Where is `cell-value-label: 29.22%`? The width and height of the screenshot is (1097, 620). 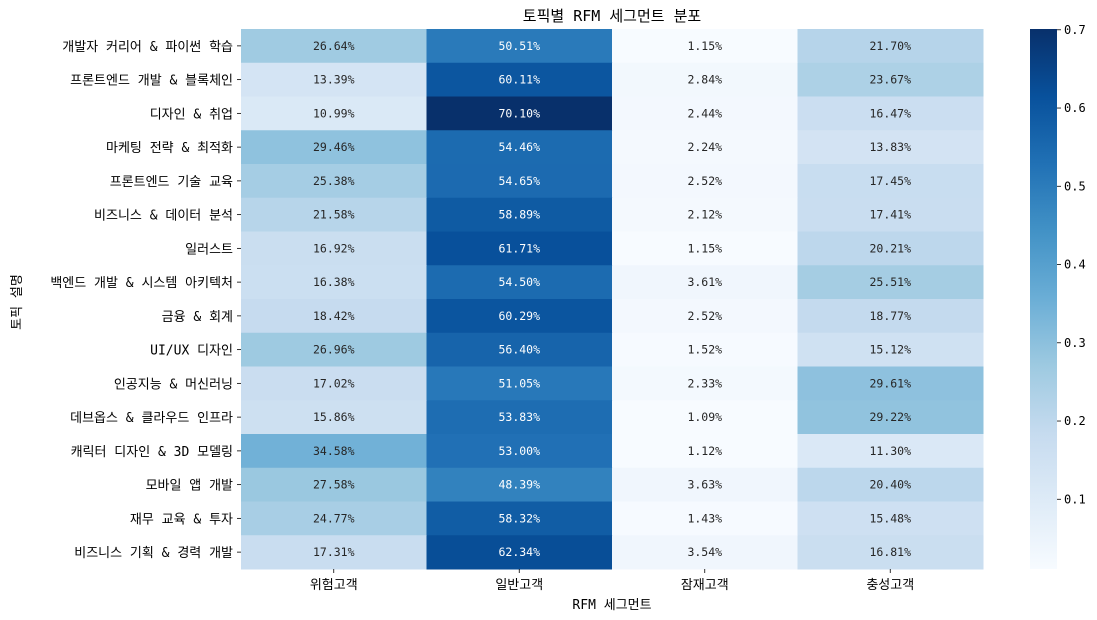
cell-value-label: 29.22% is located at coordinates (890, 417).